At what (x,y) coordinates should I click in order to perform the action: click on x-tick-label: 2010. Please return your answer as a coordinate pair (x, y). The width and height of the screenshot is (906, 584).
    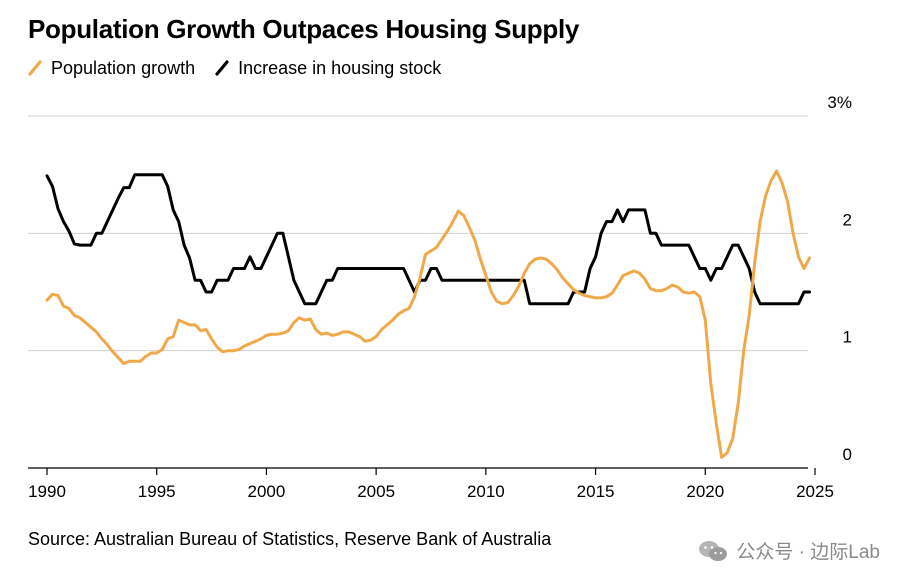
    Looking at the image, I should click on (486, 491).